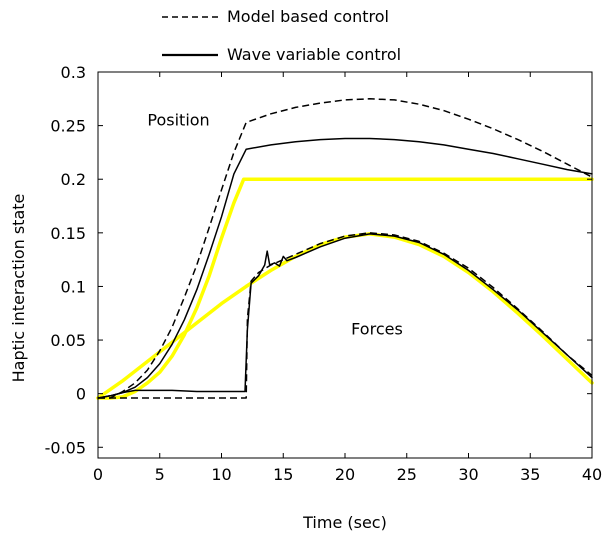 The image size is (602, 535). I want to click on x-tick-label: 30, so click(468, 474).